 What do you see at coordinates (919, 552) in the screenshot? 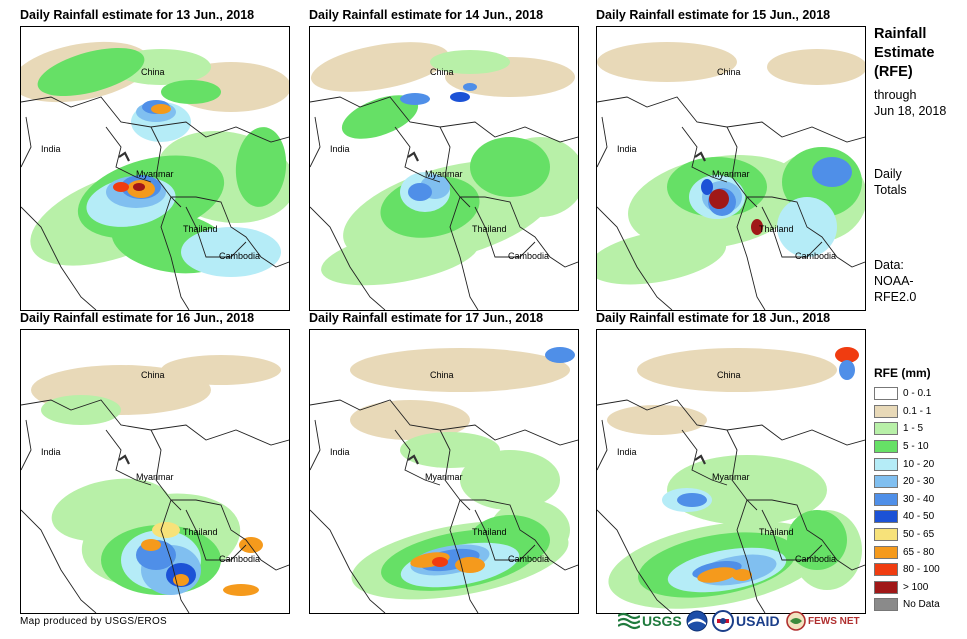
I see `legend-label: 65 - 80` at bounding box center [919, 552].